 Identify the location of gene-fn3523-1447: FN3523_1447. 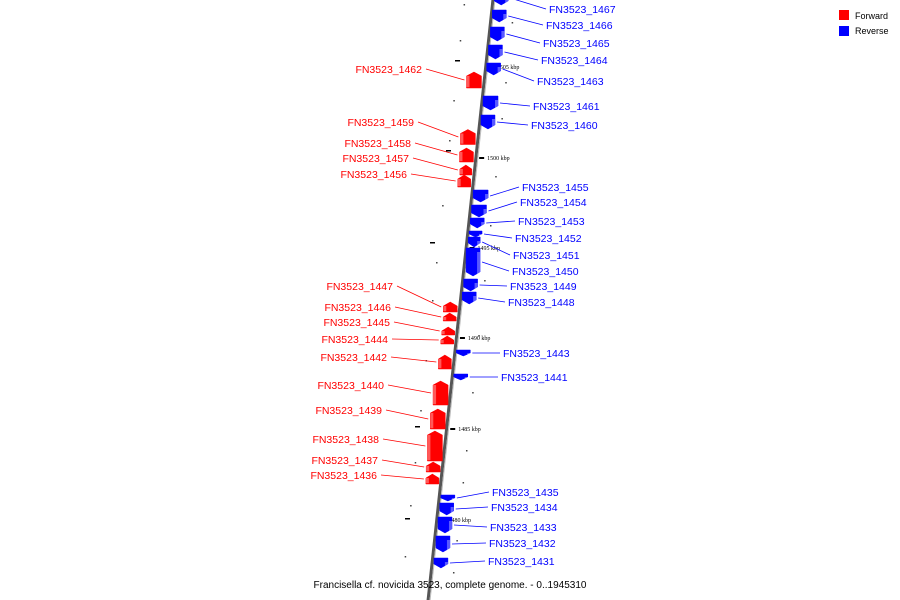
(392, 297).